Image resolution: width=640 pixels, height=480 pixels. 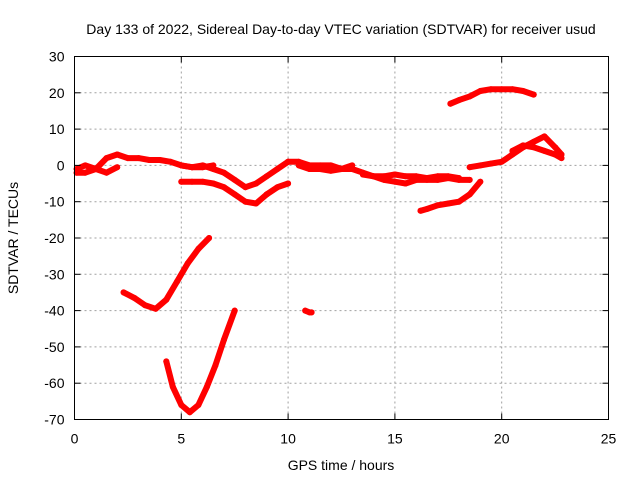 What do you see at coordinates (54, 347) in the screenshot?
I see `y-tick-label: -50` at bounding box center [54, 347].